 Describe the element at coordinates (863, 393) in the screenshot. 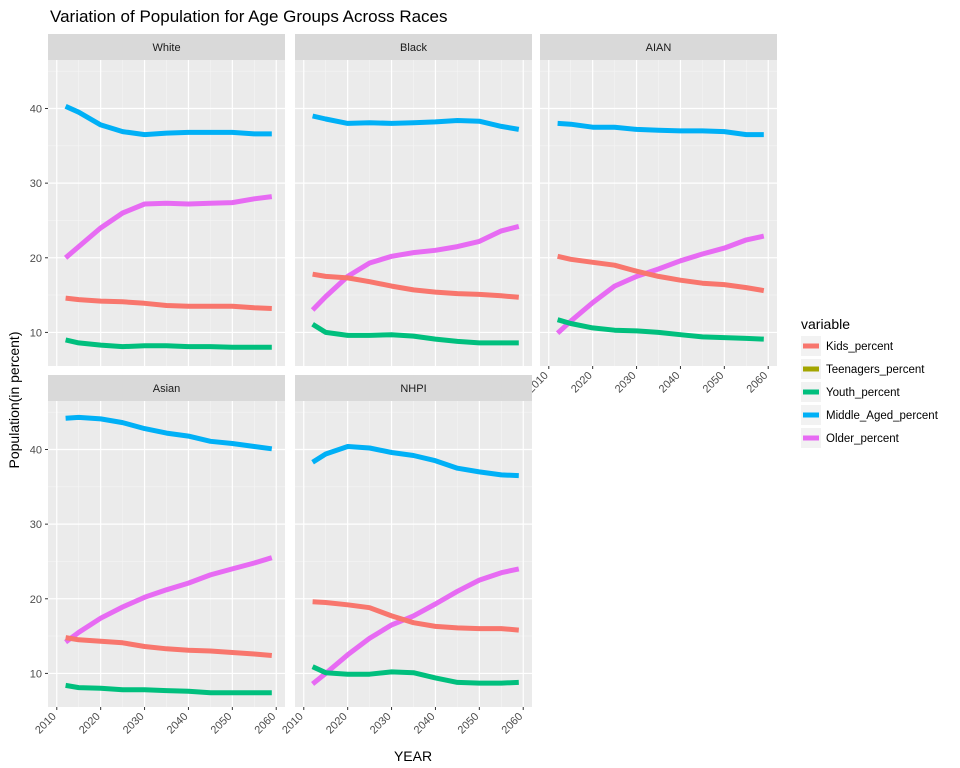

I see `legend-label: Youth_percent` at that location.